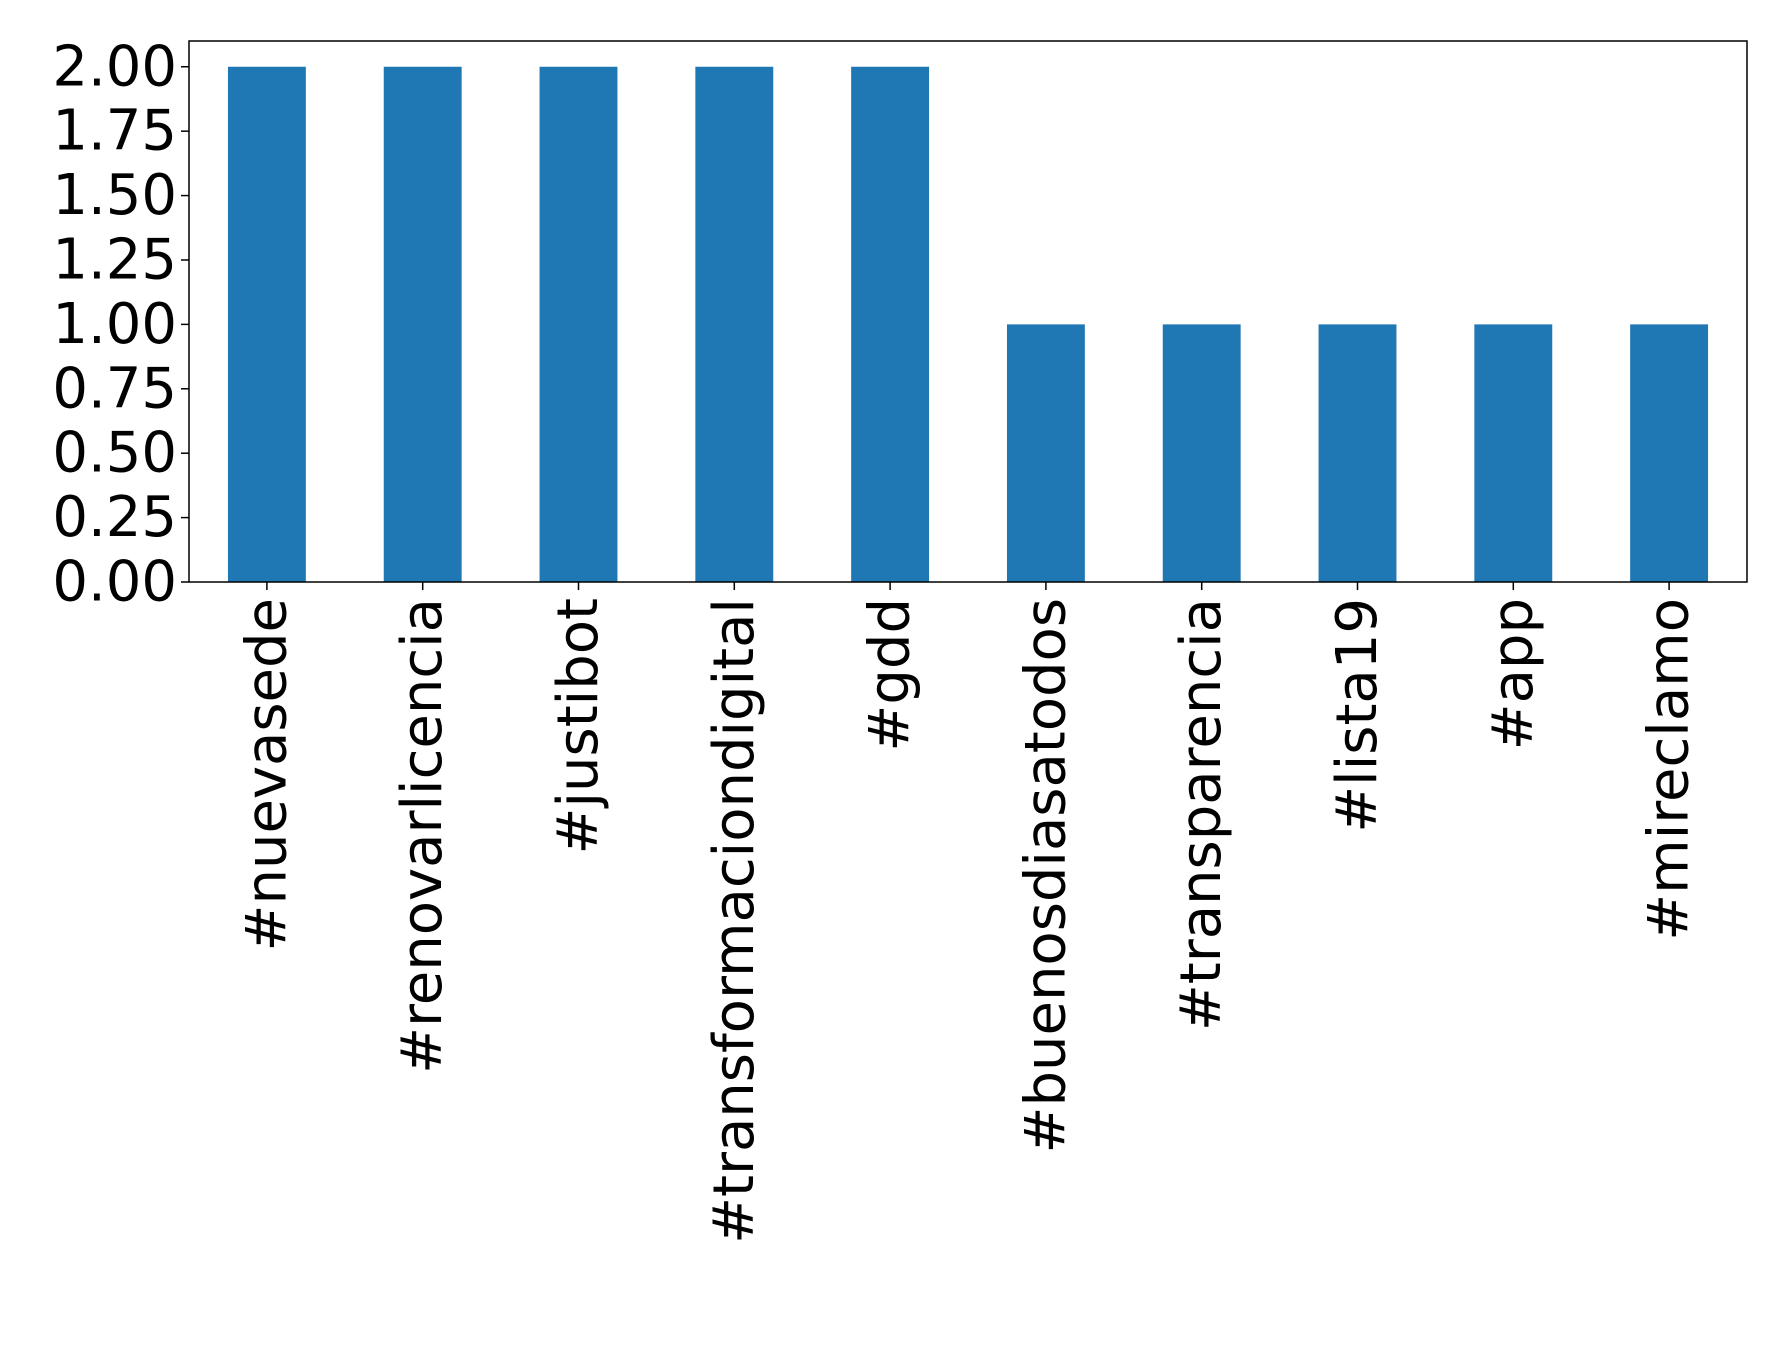 Image resolution: width=1778 pixels, height=1349 pixels. What do you see at coordinates (1201, 814) in the screenshot?
I see `x-tick-label: #transparencia` at bounding box center [1201, 814].